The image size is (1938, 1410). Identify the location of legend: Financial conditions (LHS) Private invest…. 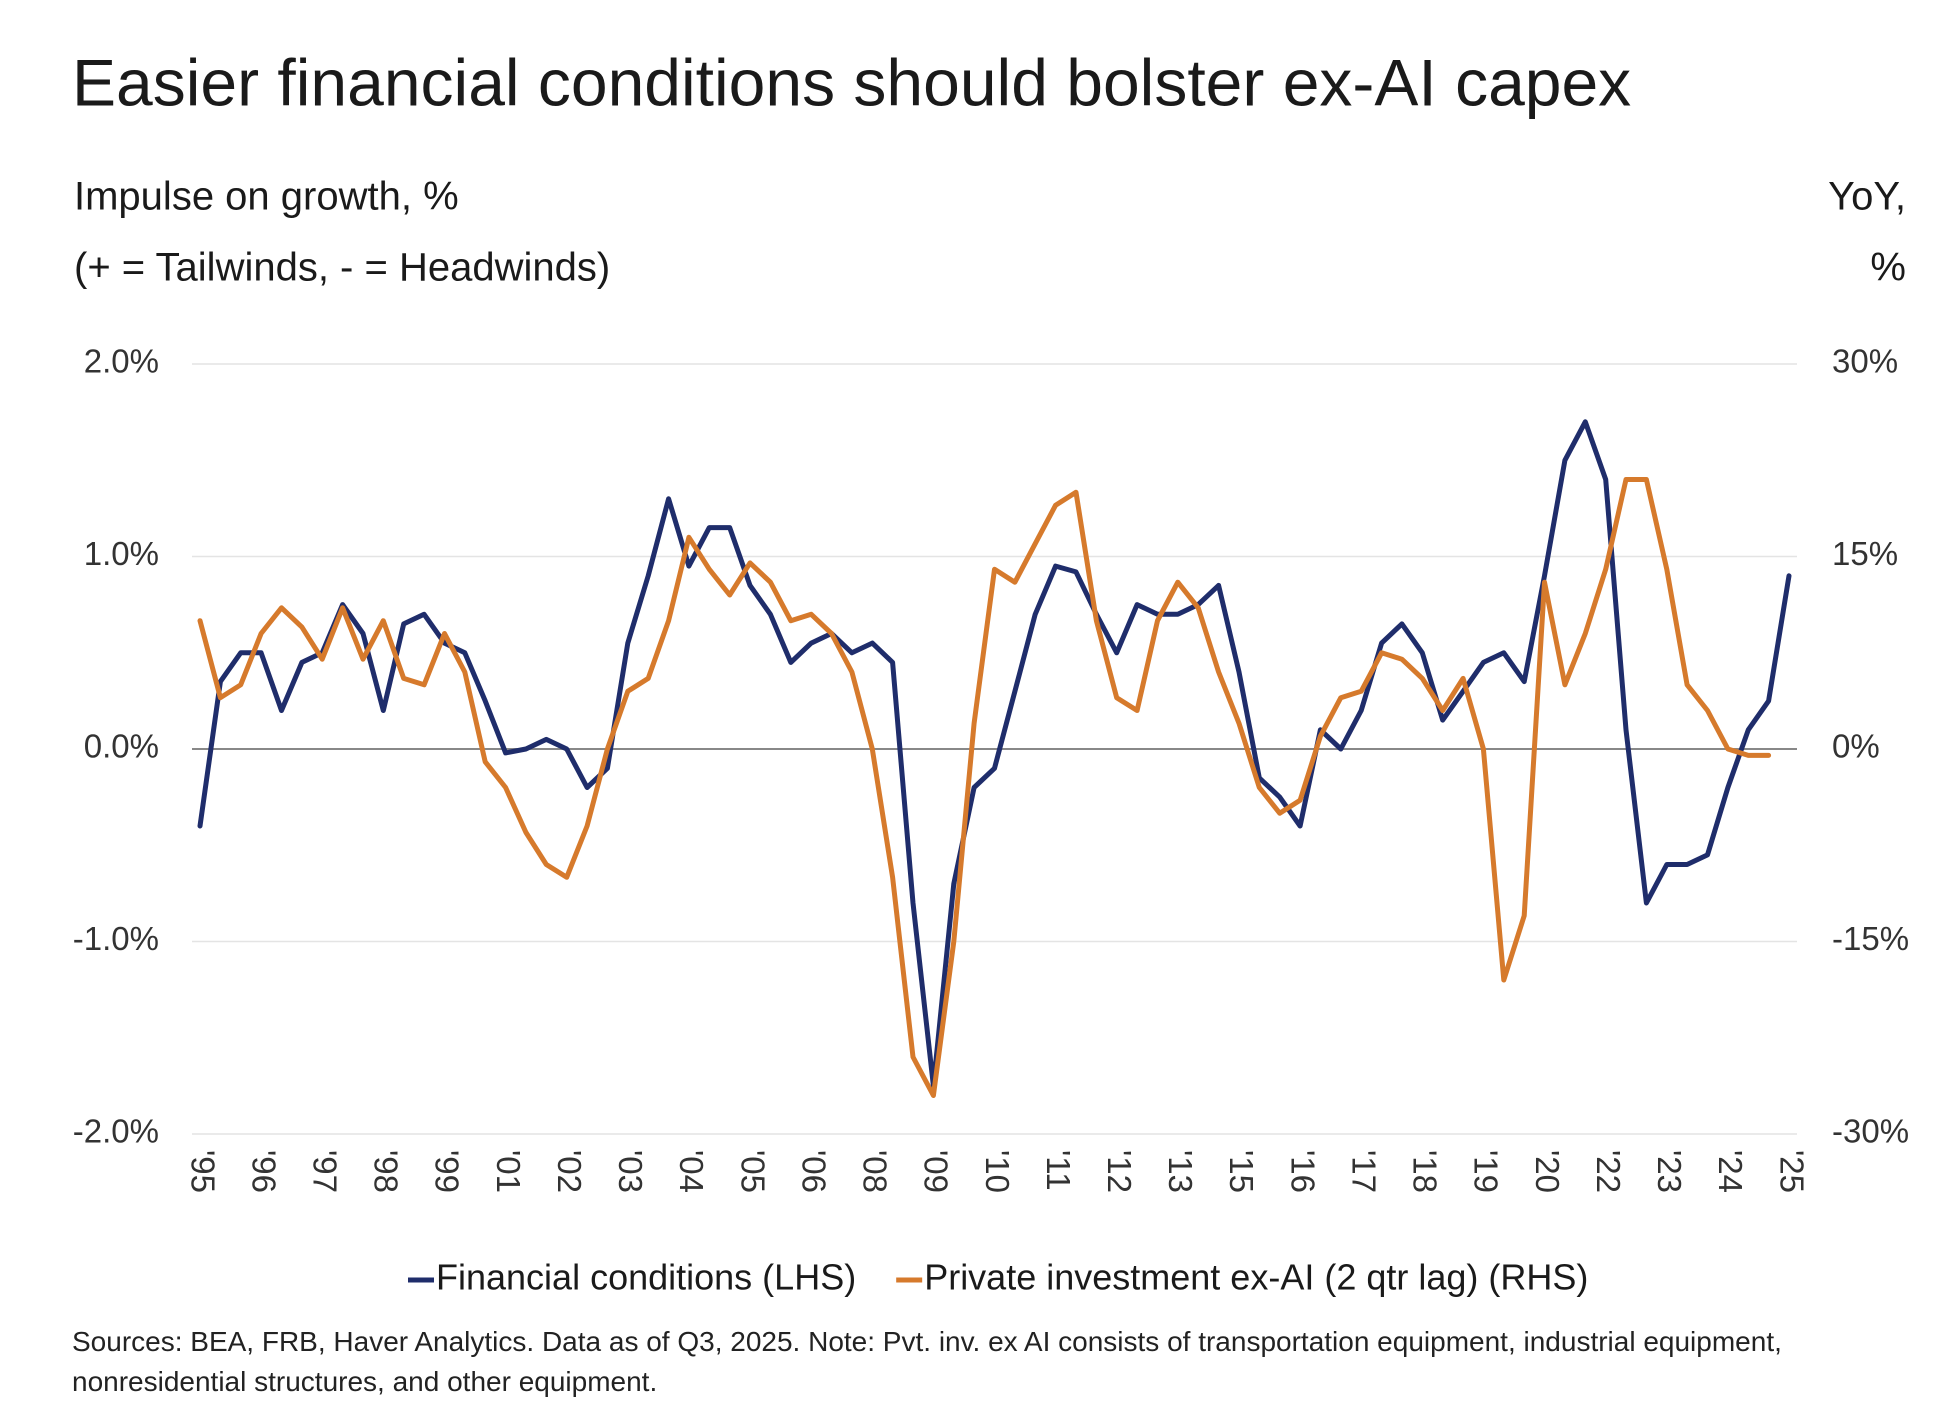
(998, 1277).